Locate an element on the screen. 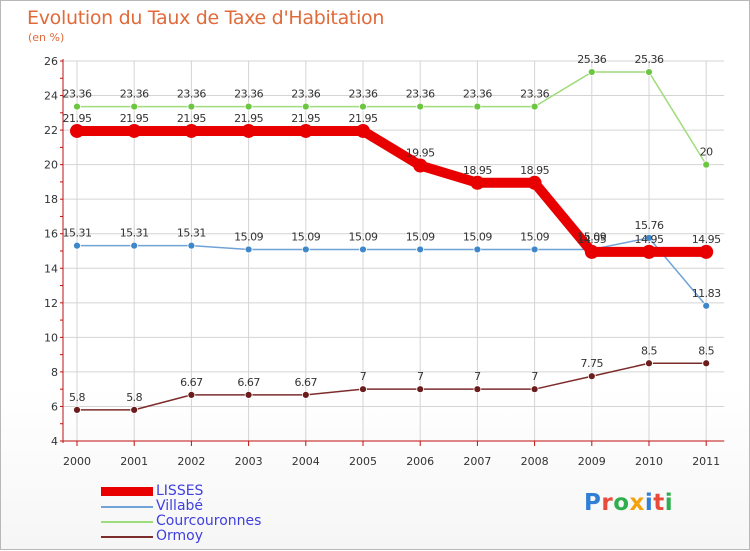 The height and width of the screenshot is (551, 750). y-tick-label: 24 is located at coordinates (51, 96).